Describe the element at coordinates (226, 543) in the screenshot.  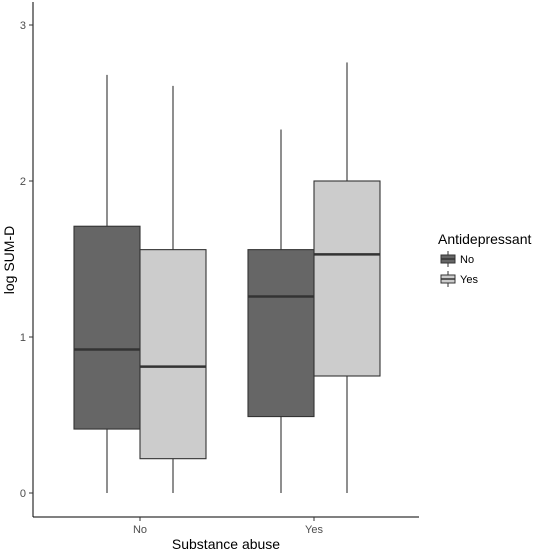
I see `x-axis-title: Substance abuse` at that location.